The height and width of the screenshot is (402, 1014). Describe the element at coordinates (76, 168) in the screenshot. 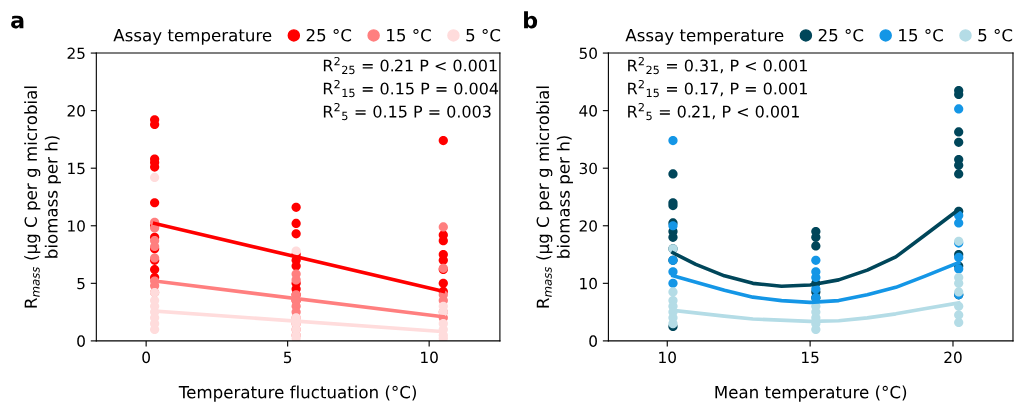

I see `y-tick-label: 15` at that location.